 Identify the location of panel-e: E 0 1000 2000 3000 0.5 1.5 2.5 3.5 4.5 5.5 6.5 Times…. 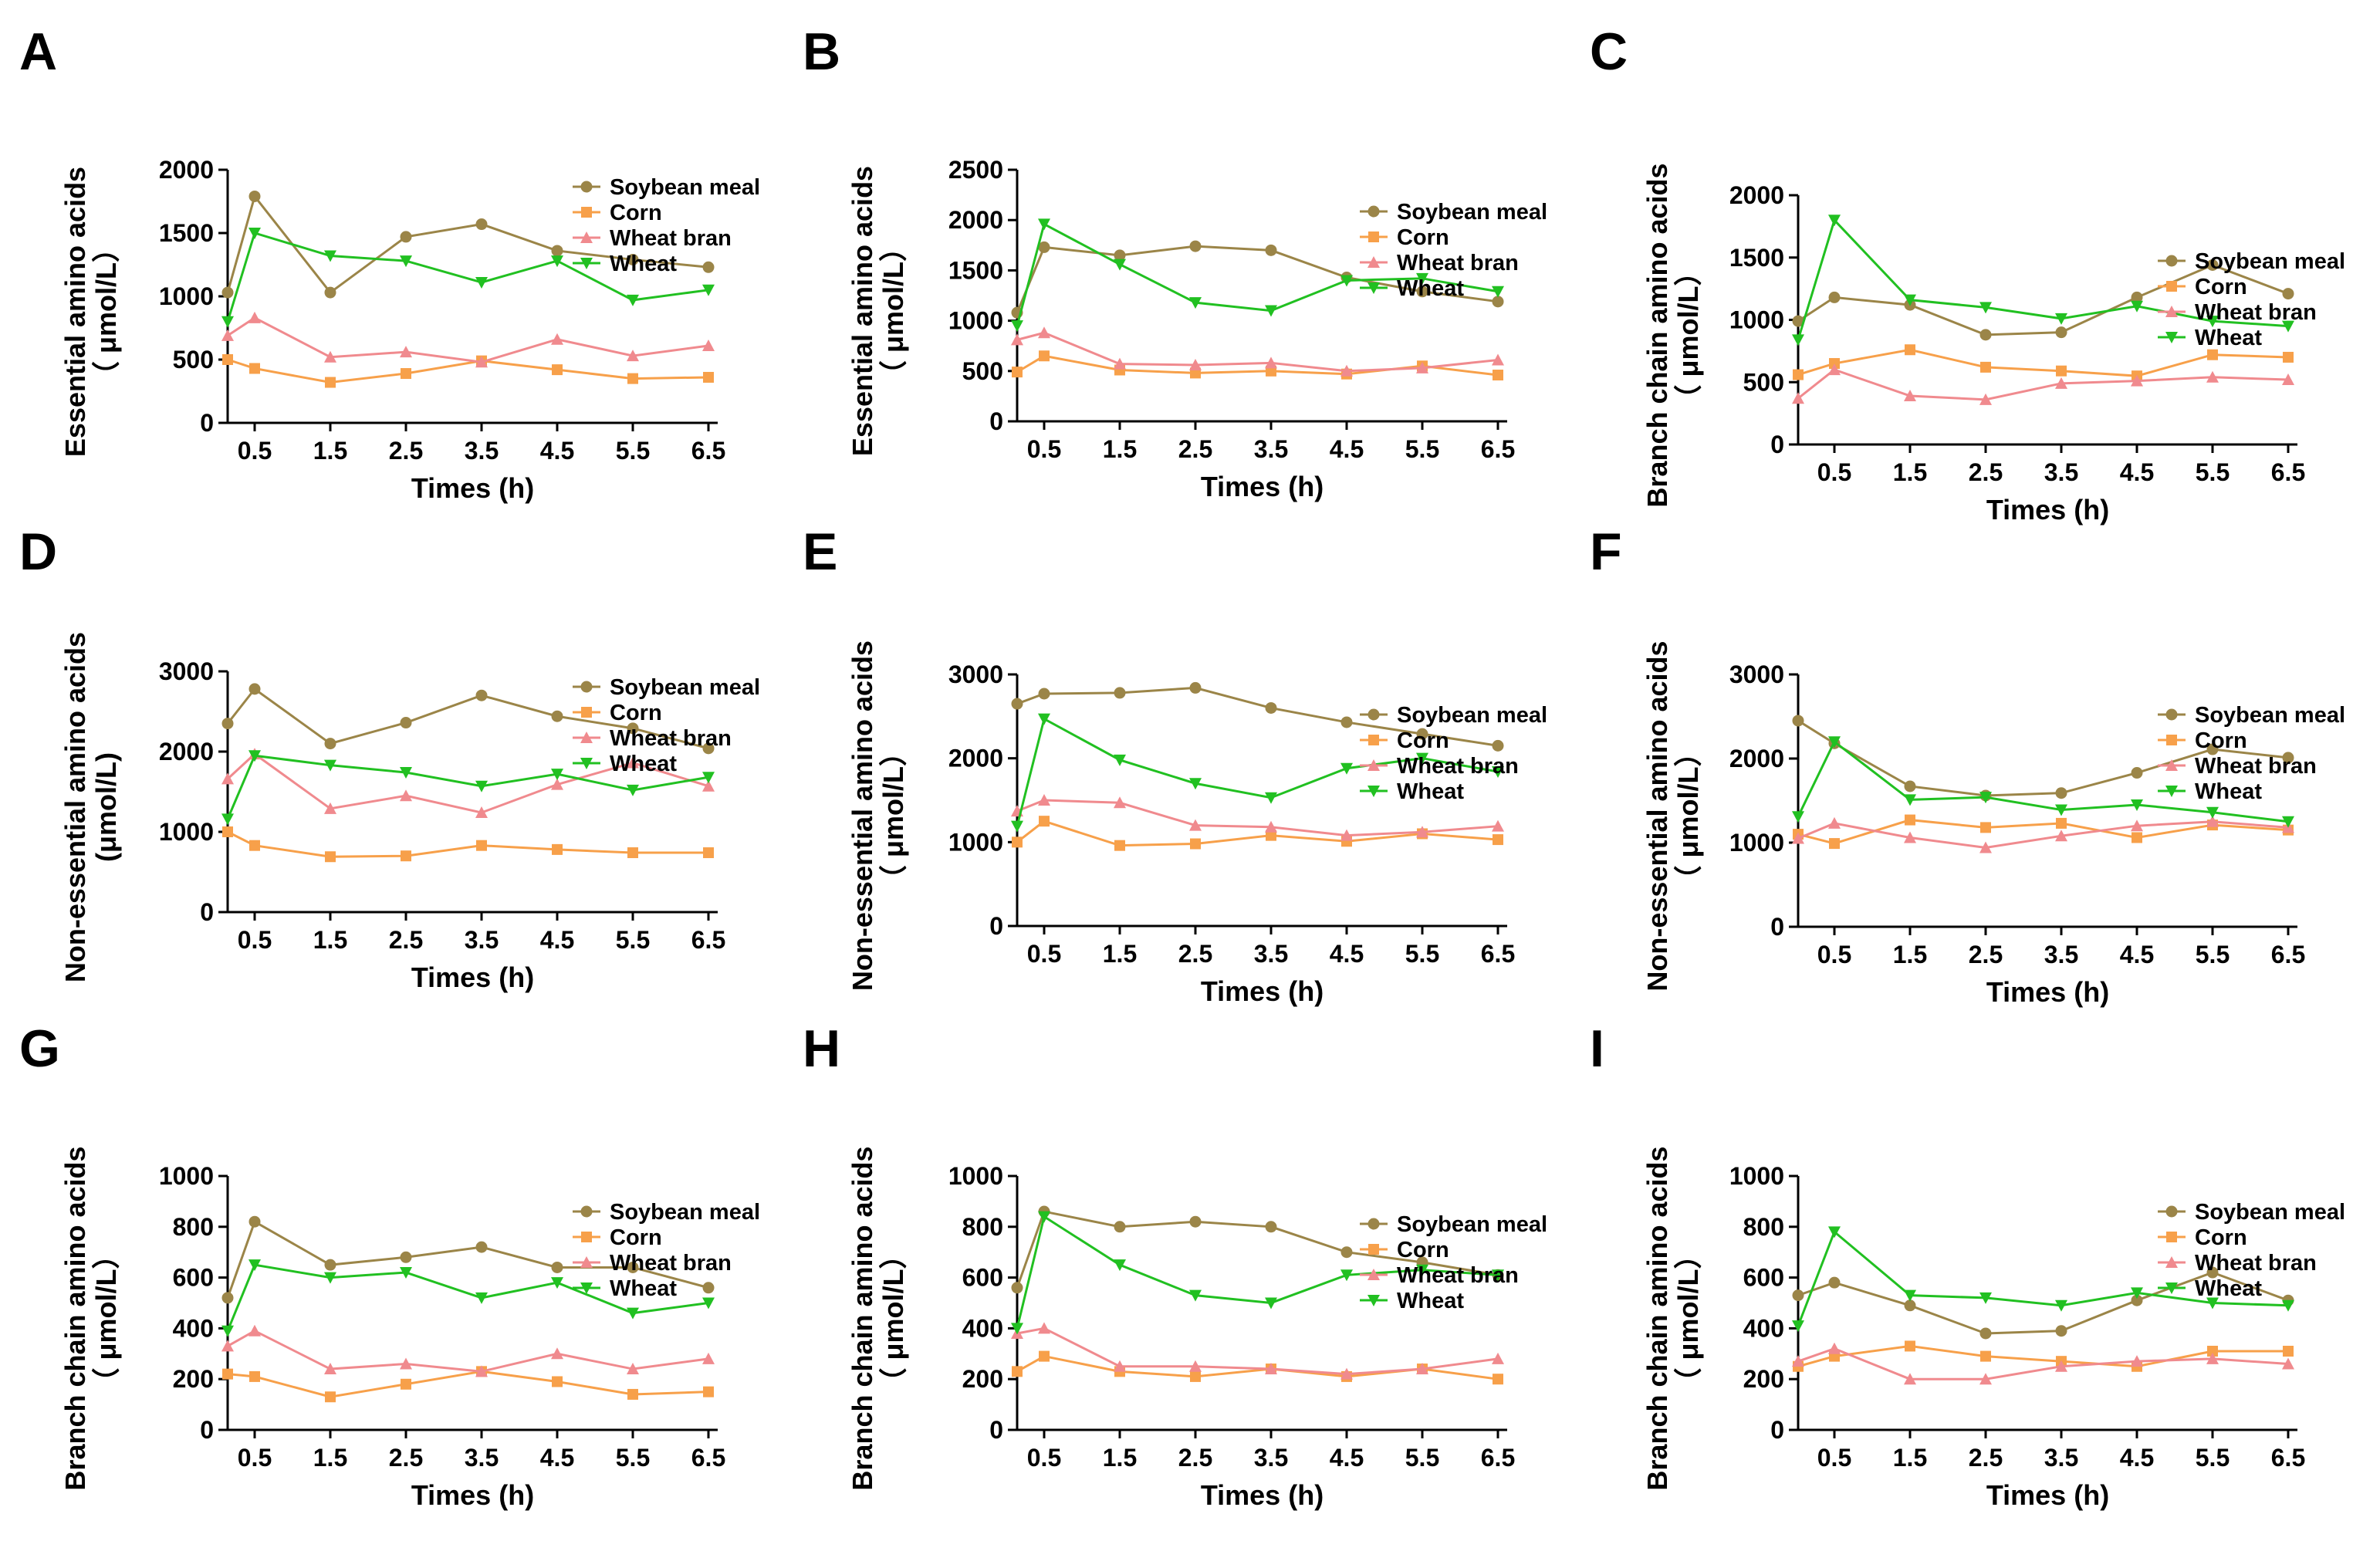
(1175, 765).